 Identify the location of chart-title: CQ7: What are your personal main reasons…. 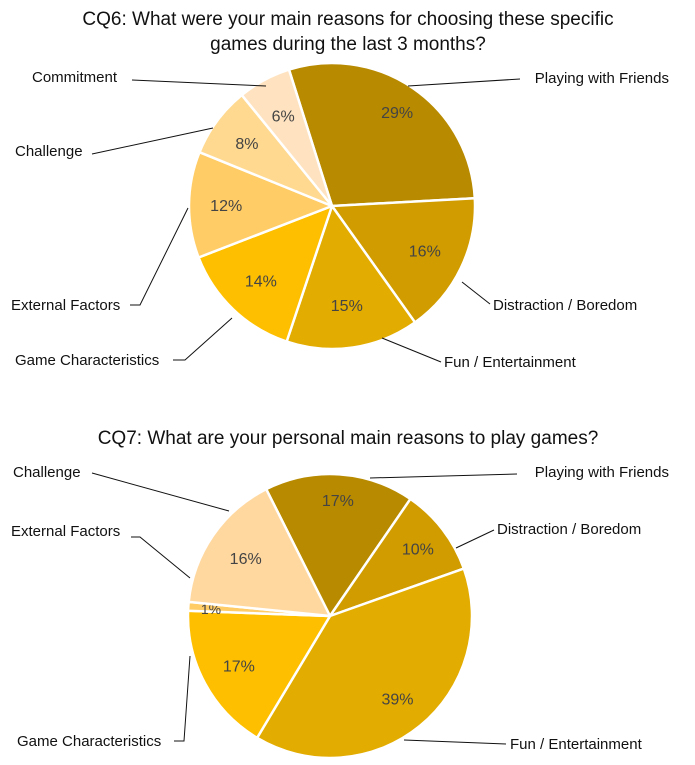
(348, 438).